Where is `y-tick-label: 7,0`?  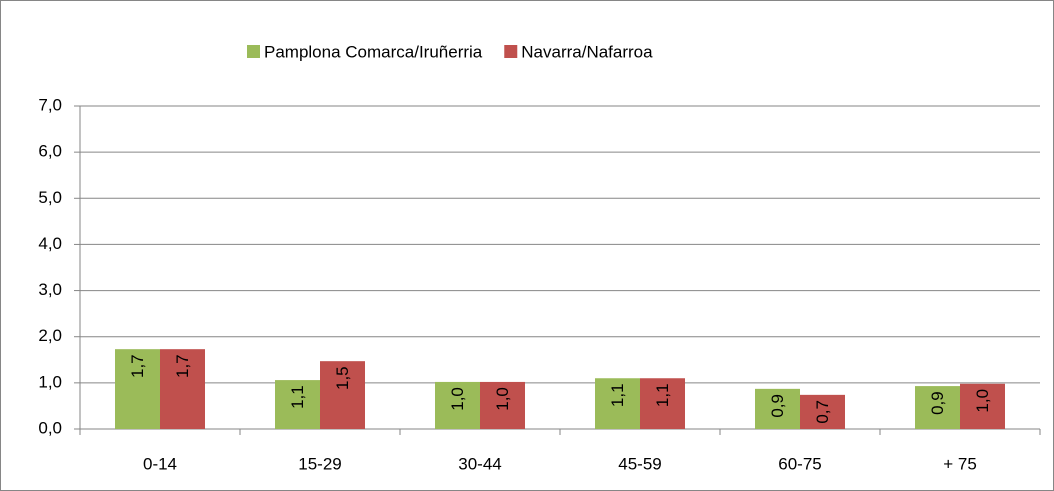
y-tick-label: 7,0 is located at coordinates (50, 104).